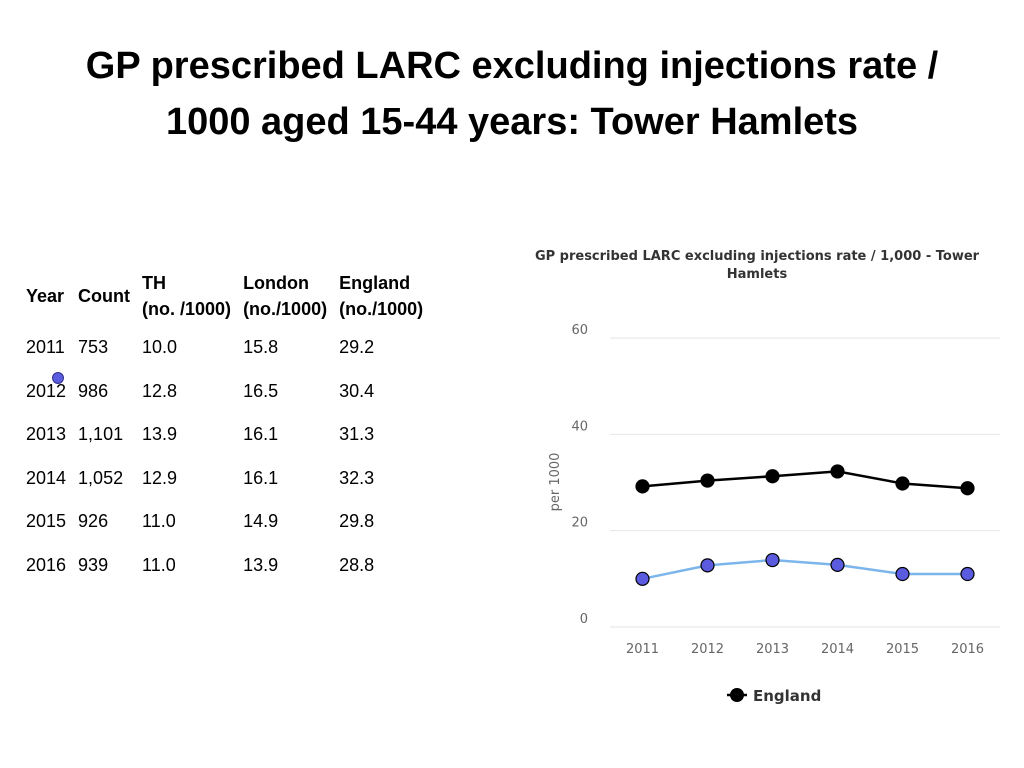  I want to click on legend-marker-england, so click(737, 695).